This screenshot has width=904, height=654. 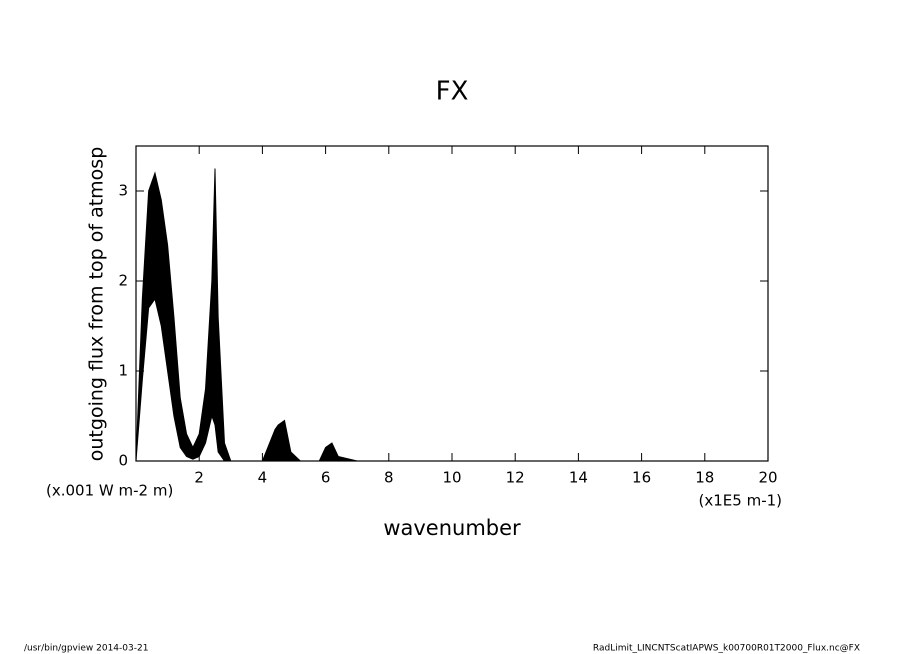 What do you see at coordinates (263, 478) in the screenshot?
I see `x-tick-label: 4` at bounding box center [263, 478].